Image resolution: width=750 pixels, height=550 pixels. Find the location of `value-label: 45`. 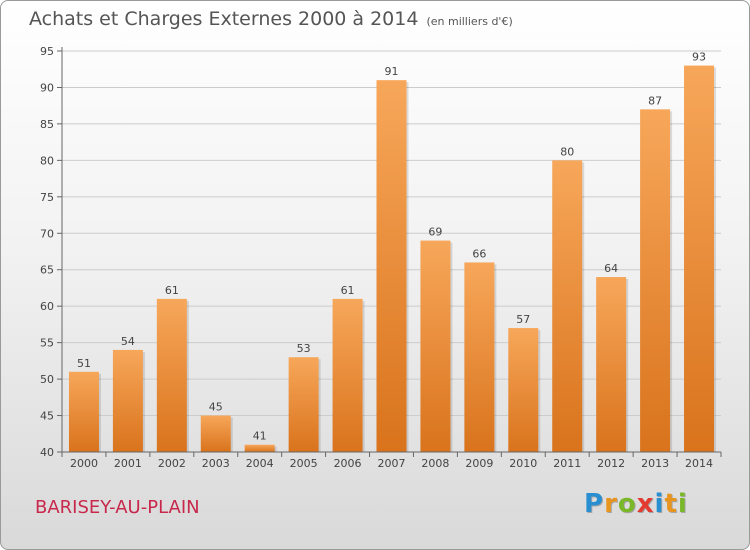

value-label: 45 is located at coordinates (216, 407).